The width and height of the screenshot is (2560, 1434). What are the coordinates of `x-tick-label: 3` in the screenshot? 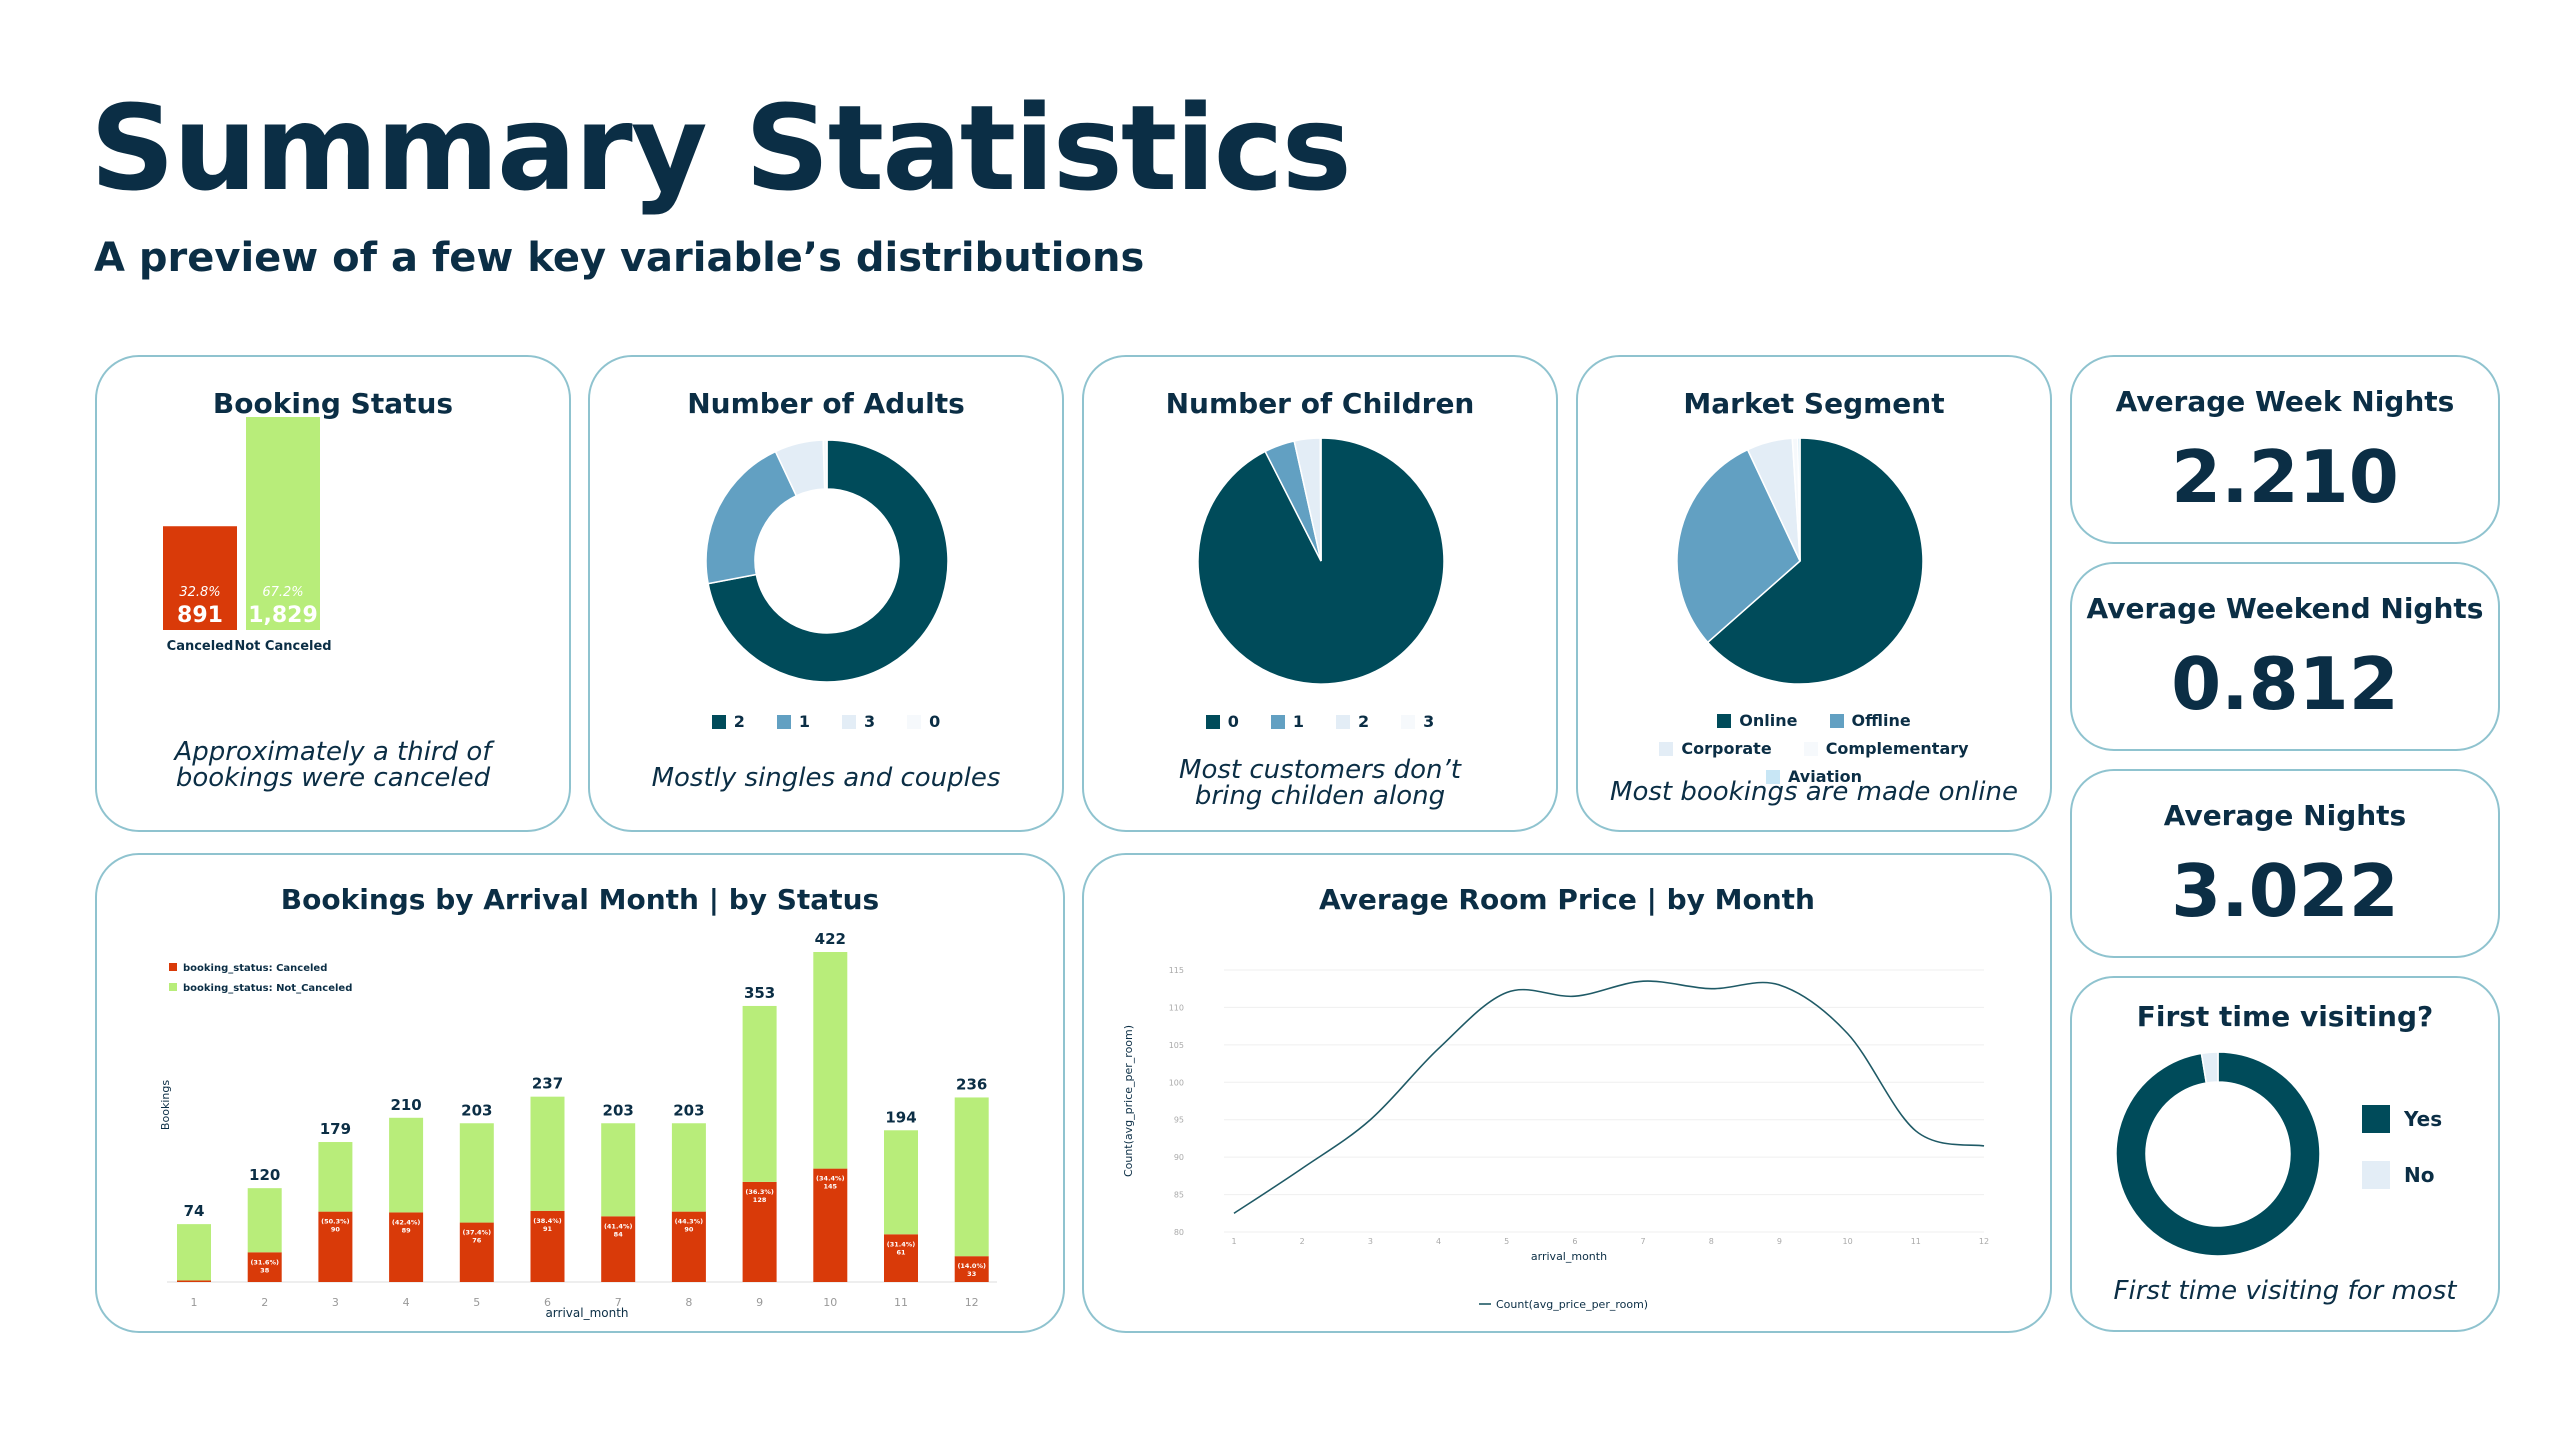 It's located at (1370, 1241).